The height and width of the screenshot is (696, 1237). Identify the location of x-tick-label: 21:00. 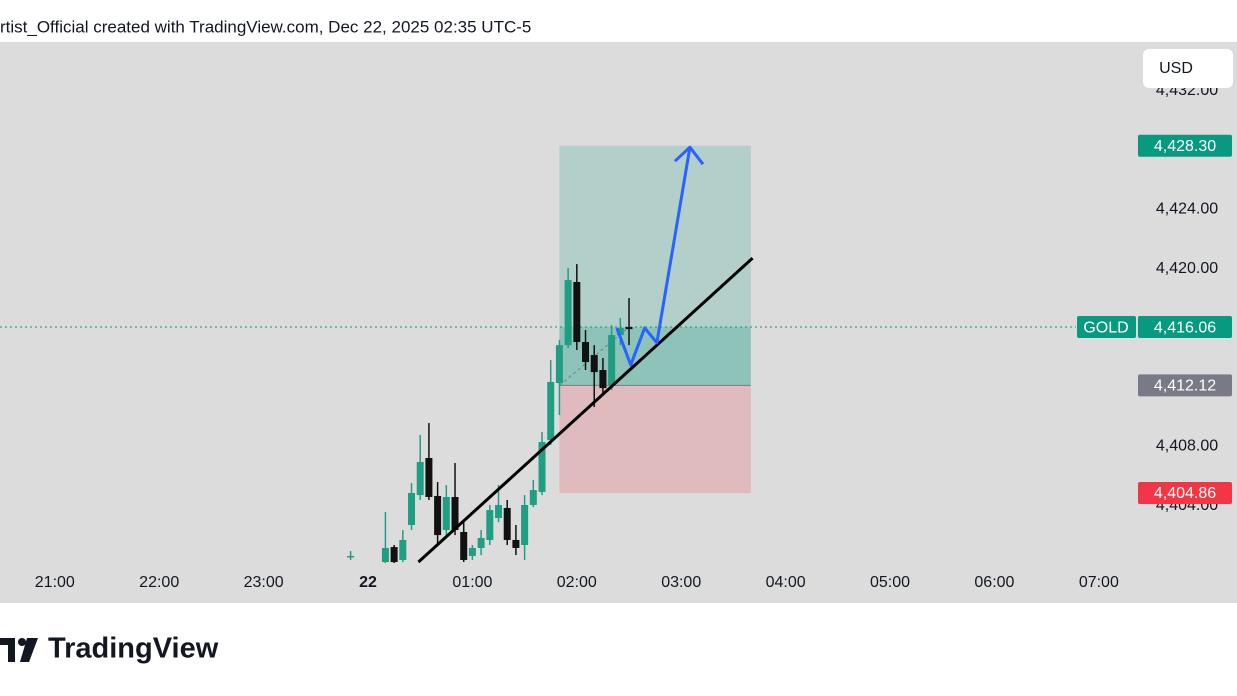
(55, 582).